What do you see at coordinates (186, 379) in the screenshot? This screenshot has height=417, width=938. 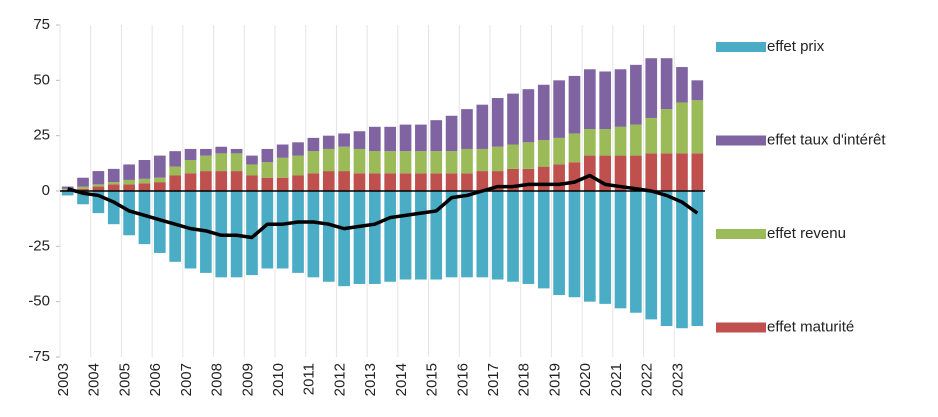 I see `x-tick-label: 2007` at bounding box center [186, 379].